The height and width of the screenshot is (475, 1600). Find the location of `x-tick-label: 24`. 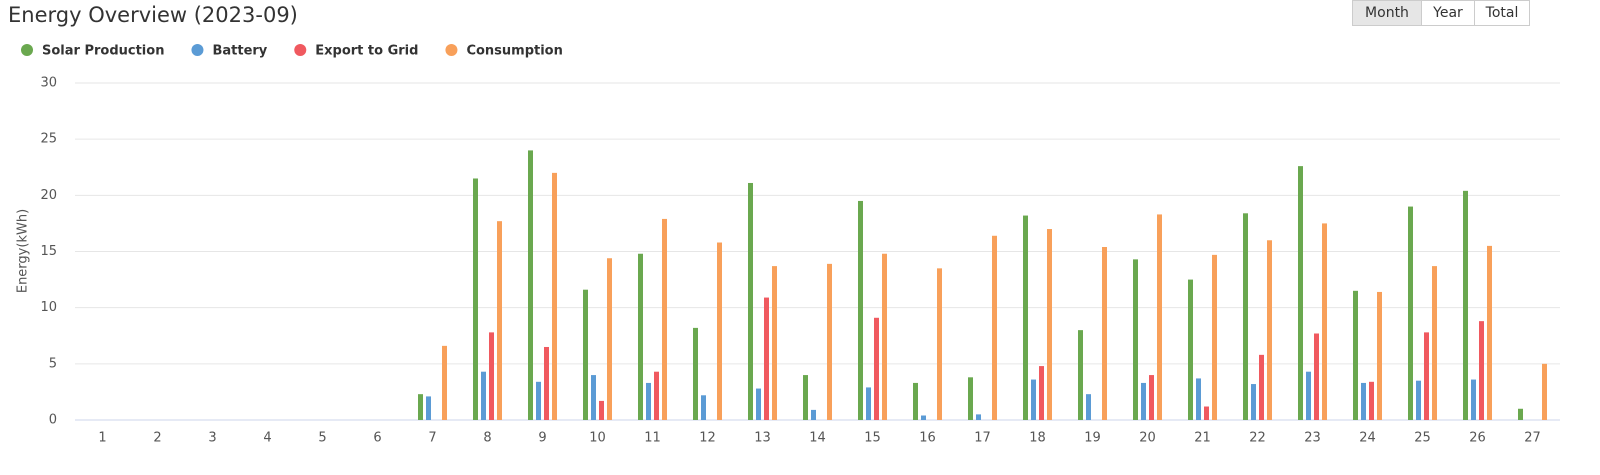

x-tick-label: 24 is located at coordinates (1367, 438).